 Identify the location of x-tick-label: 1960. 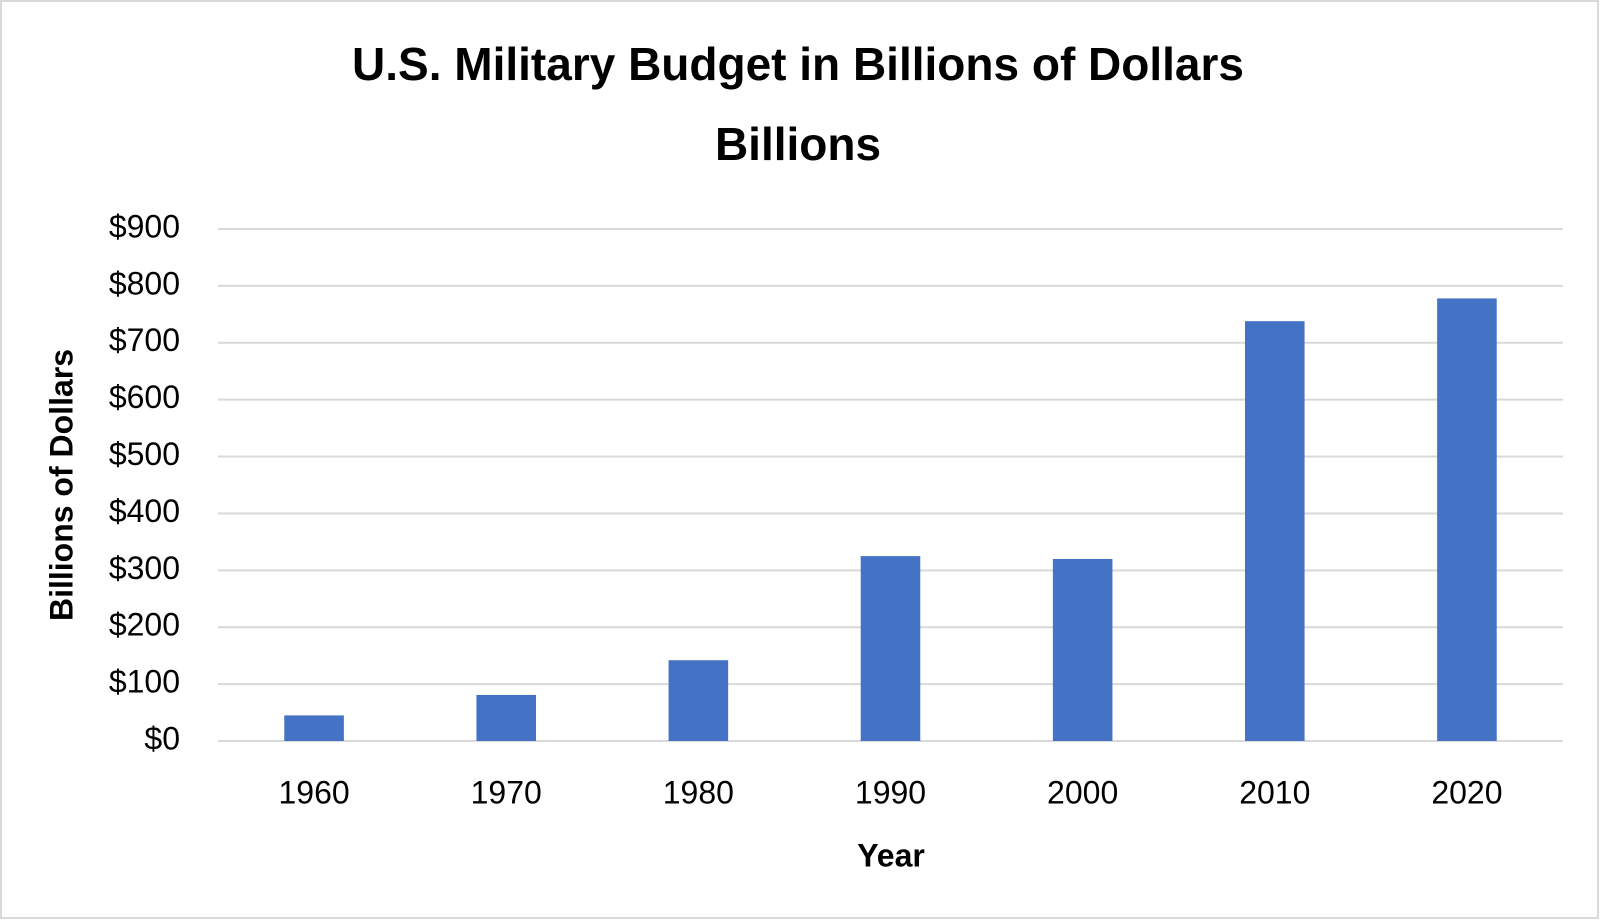
(313, 792).